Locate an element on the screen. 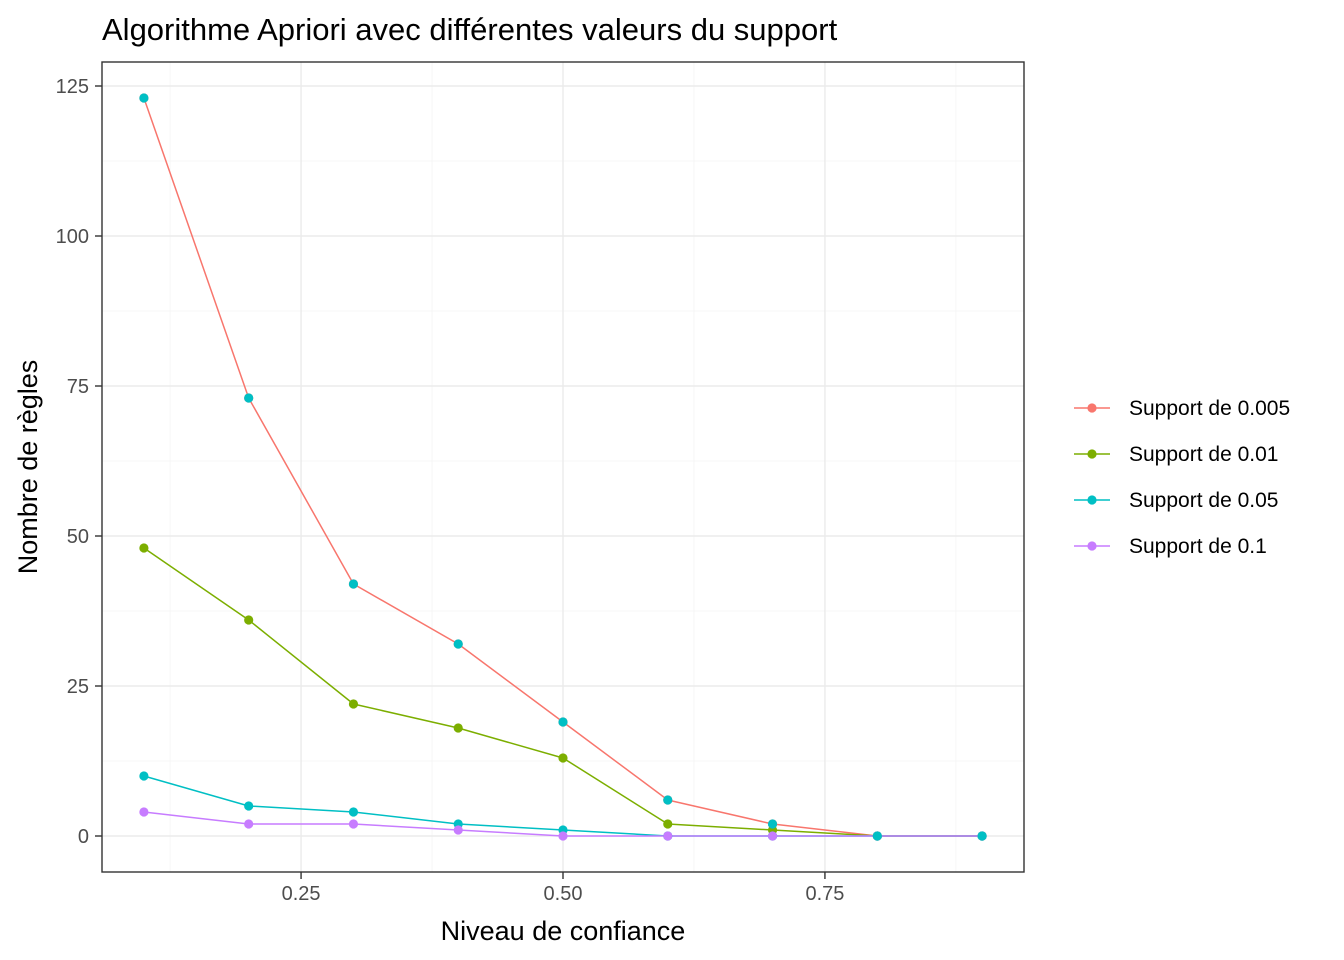 This screenshot has height=960, width=1344. legend-item-3: Support de 0.1 is located at coordinates (1170, 546).